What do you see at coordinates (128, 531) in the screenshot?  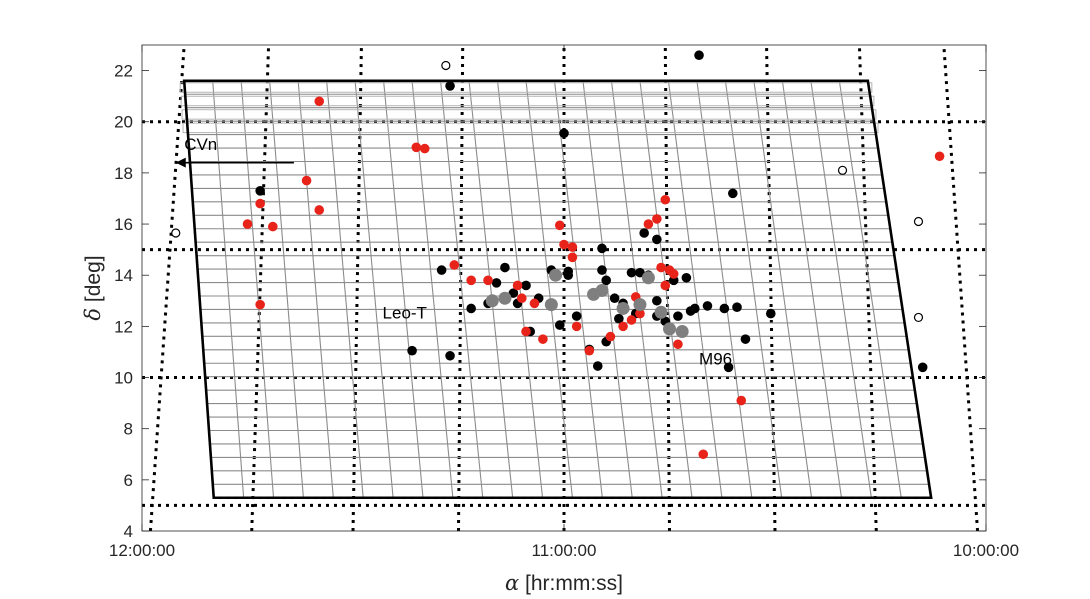 I see `y-tick-label: 4` at bounding box center [128, 531].